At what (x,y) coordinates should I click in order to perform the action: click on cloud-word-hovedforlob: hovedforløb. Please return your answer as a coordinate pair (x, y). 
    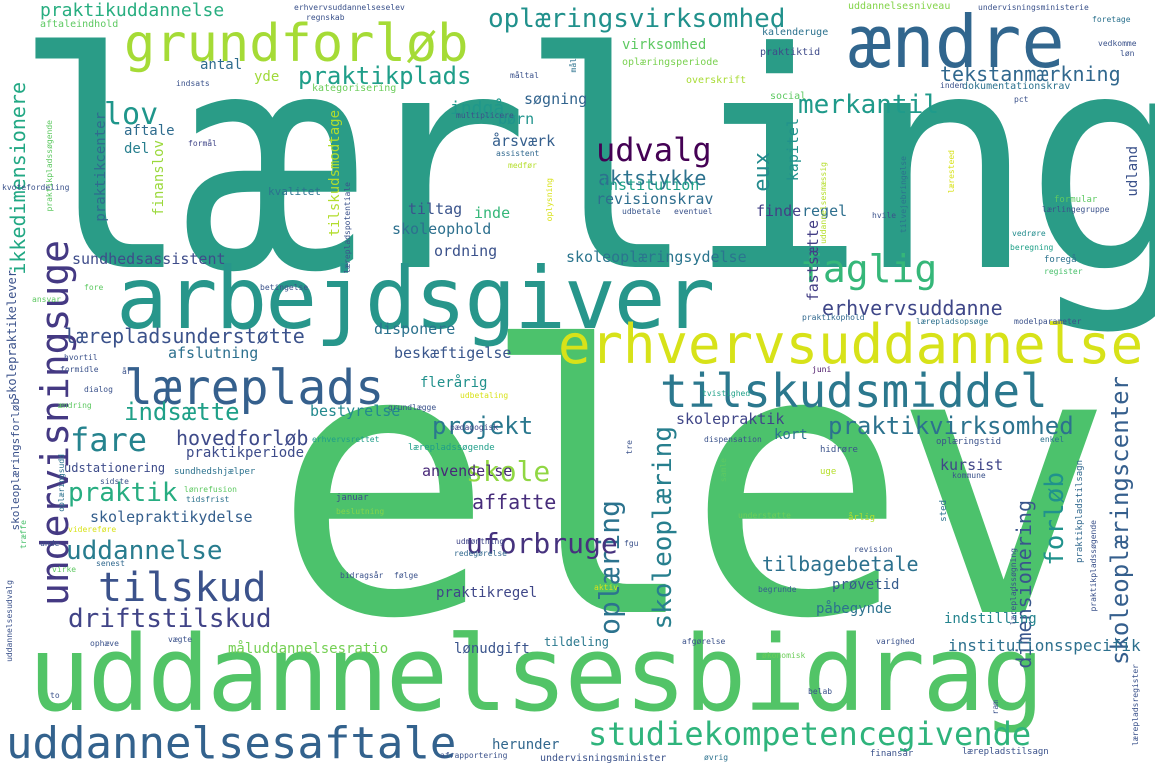
    Looking at the image, I should click on (242, 438).